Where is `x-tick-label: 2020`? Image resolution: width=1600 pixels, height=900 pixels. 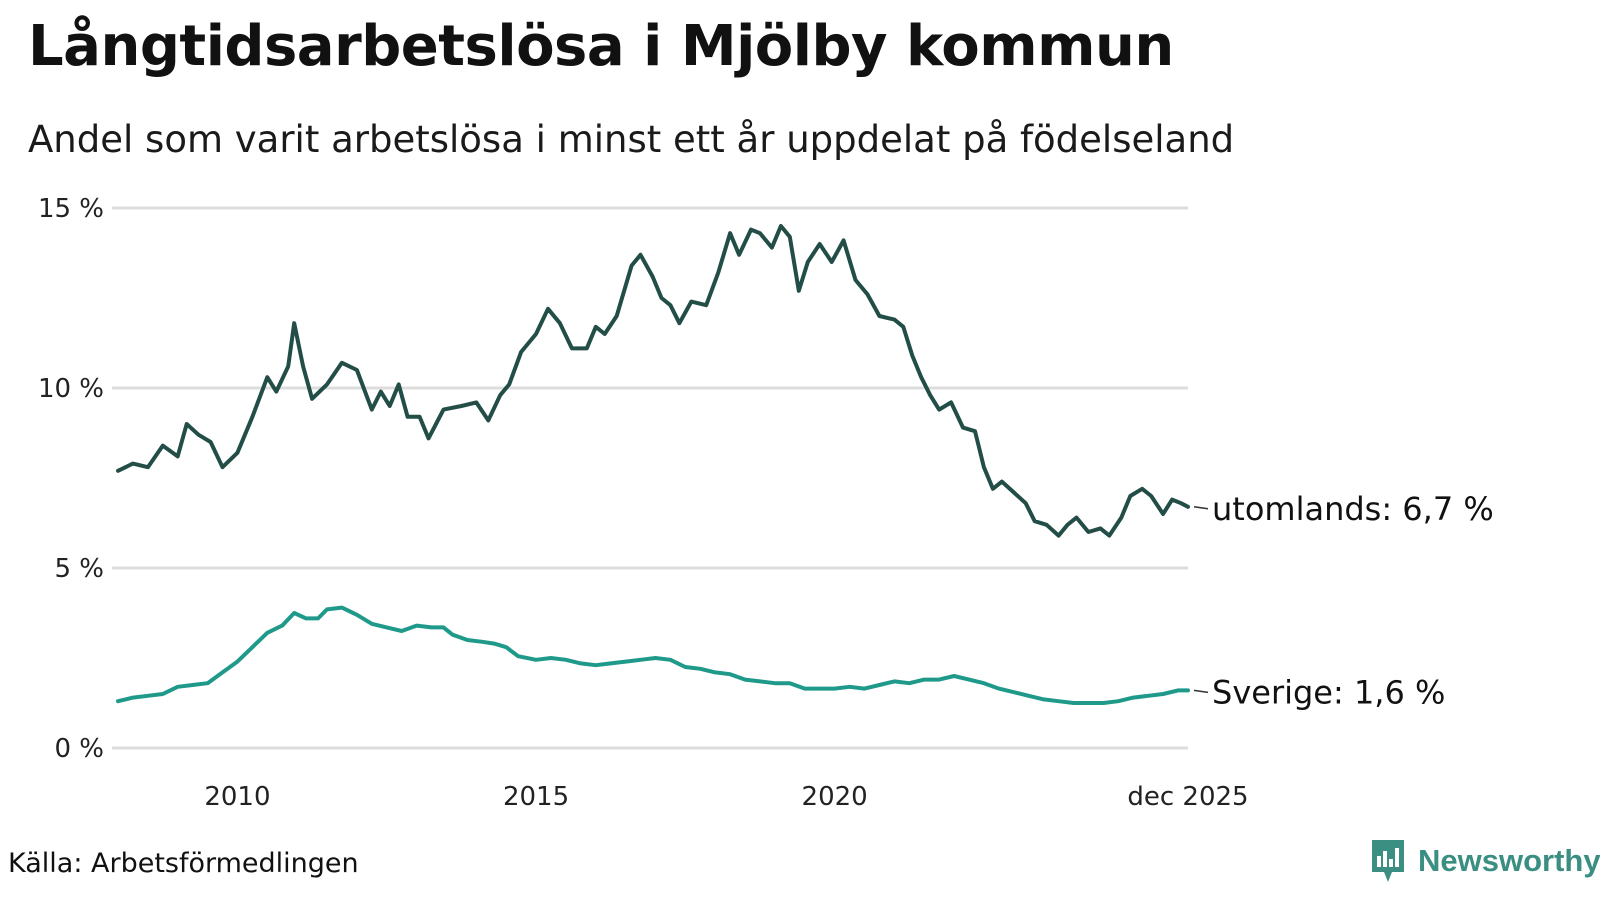 x-tick-label: 2020 is located at coordinates (835, 797).